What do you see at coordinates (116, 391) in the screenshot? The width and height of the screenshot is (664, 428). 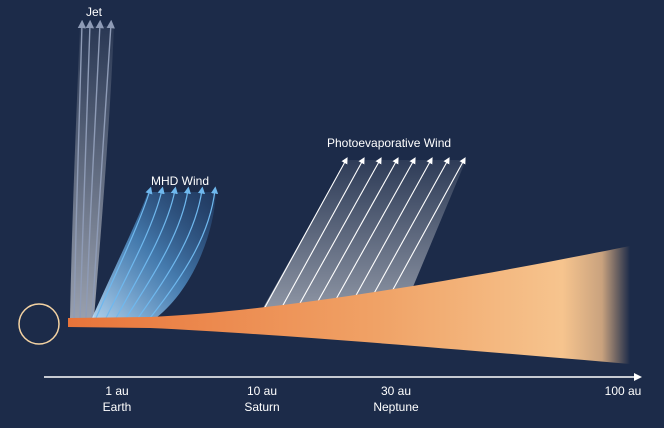 I see `tick-label-1au: 1 au` at bounding box center [116, 391].